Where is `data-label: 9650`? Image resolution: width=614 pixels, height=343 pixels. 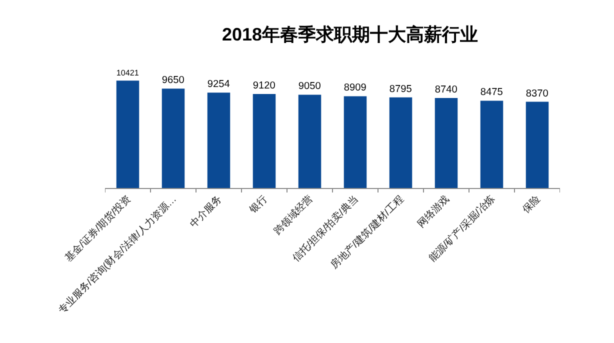 data-label: 9650 is located at coordinates (173, 80).